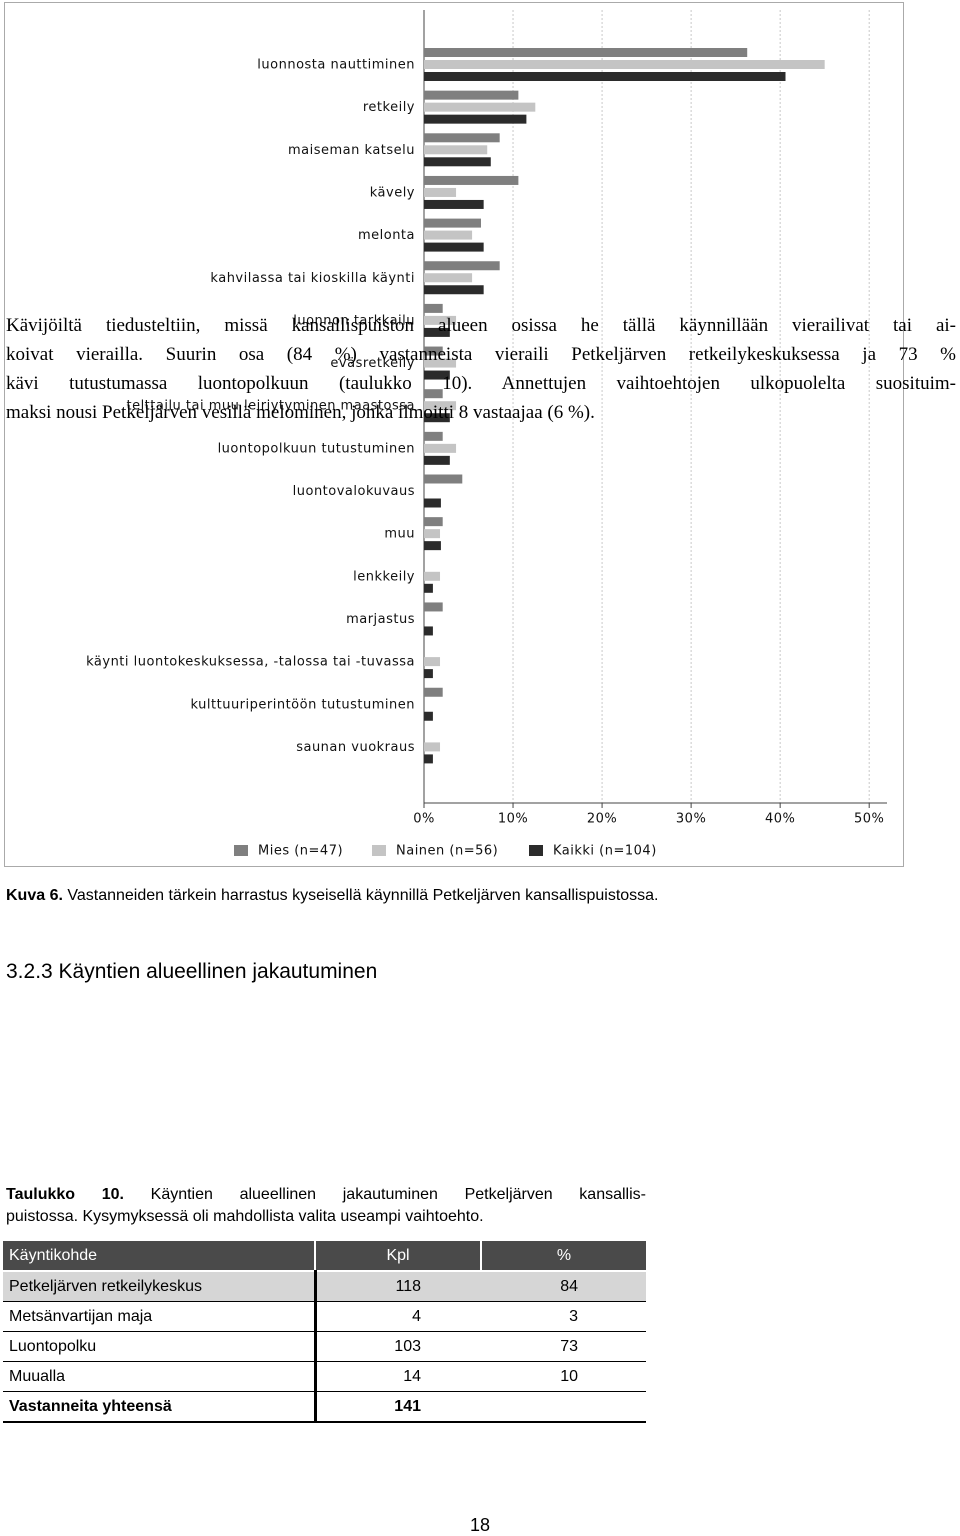 This screenshot has height=1536, width=960. What do you see at coordinates (399, 534) in the screenshot?
I see `y-tick-label: muu` at bounding box center [399, 534].